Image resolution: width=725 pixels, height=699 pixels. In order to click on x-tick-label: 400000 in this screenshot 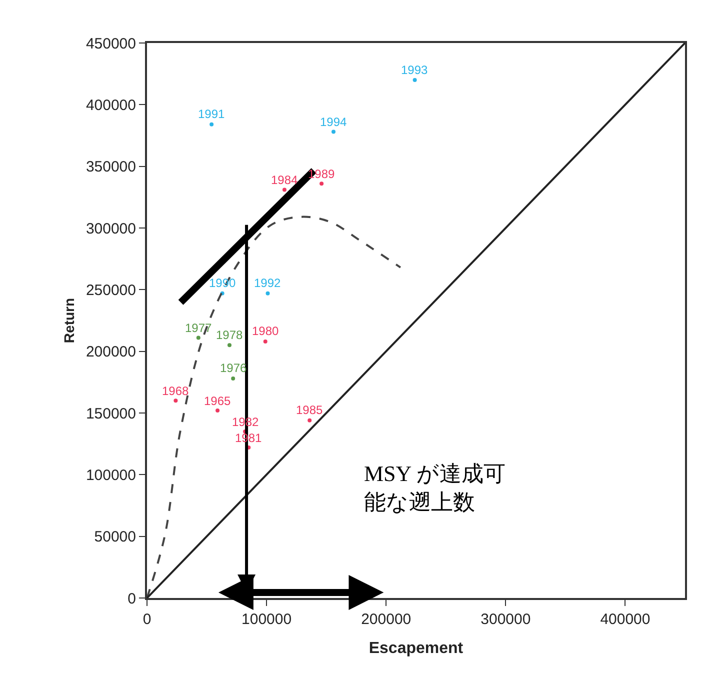, I will do `click(625, 619)`.